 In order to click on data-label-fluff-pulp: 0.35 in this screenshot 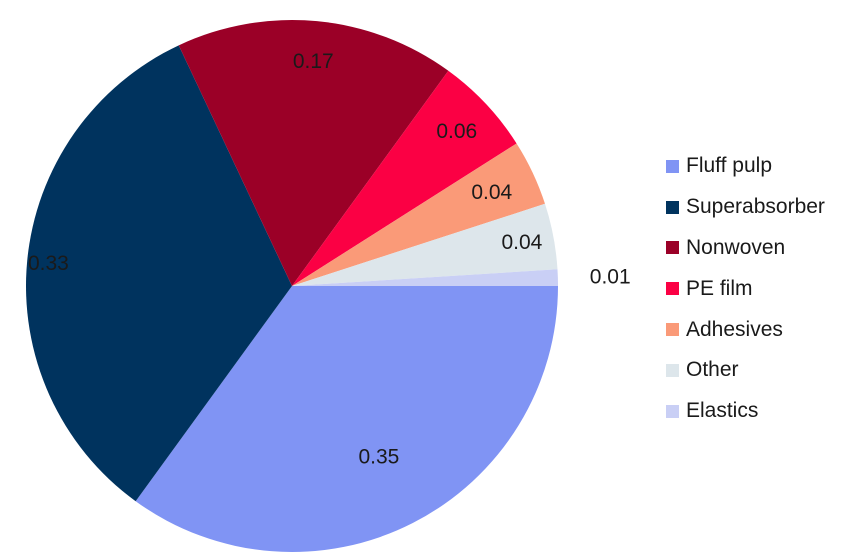, I will do `click(378, 457)`.